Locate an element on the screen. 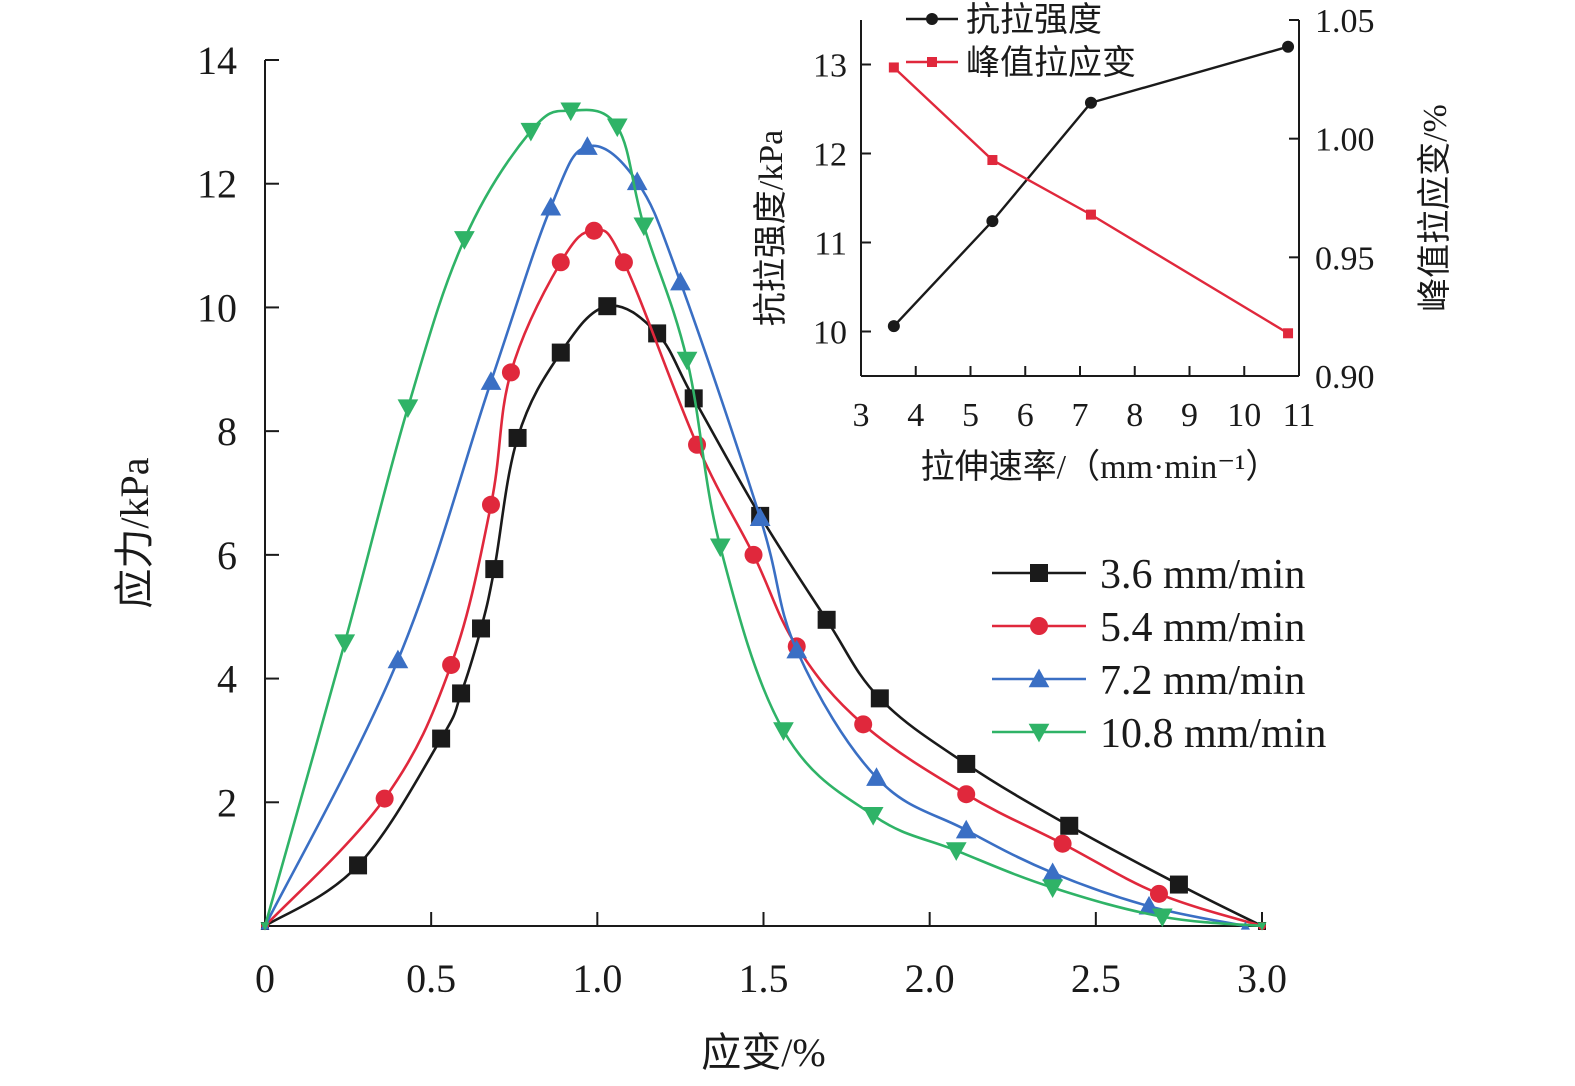  x-tick-label: 1.5 is located at coordinates (764, 978).